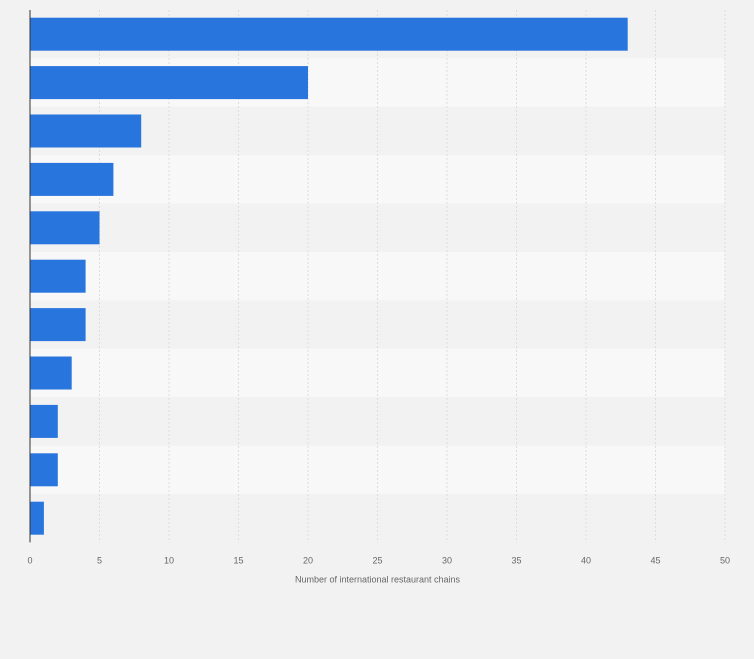 This screenshot has width=754, height=659. I want to click on x-tick-label: 30, so click(447, 560).